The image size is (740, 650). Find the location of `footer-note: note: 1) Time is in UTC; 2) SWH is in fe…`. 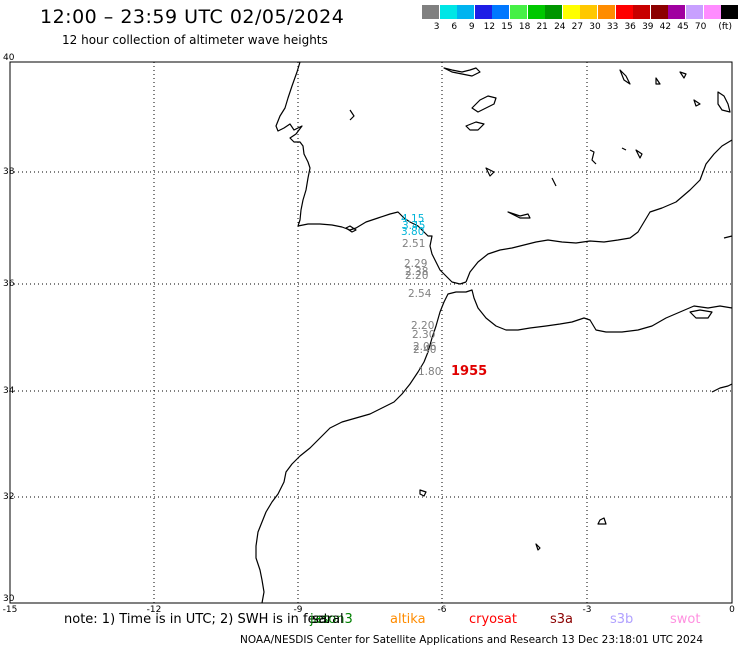

footer-note: note: 1) Time is in UTC; 2) SWH is in fe… is located at coordinates (196, 619).